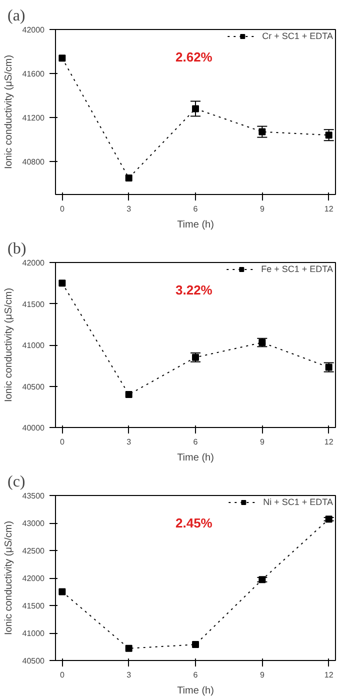  I want to click on y-tick-label: 41200, so click(34, 118).